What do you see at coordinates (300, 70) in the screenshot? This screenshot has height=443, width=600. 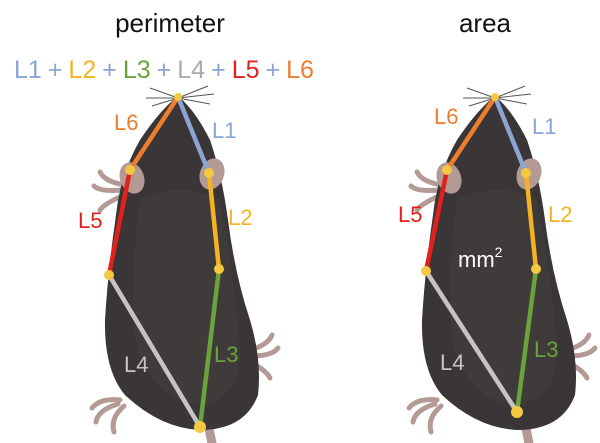 I see `formula-term-l6: L6` at bounding box center [300, 70].